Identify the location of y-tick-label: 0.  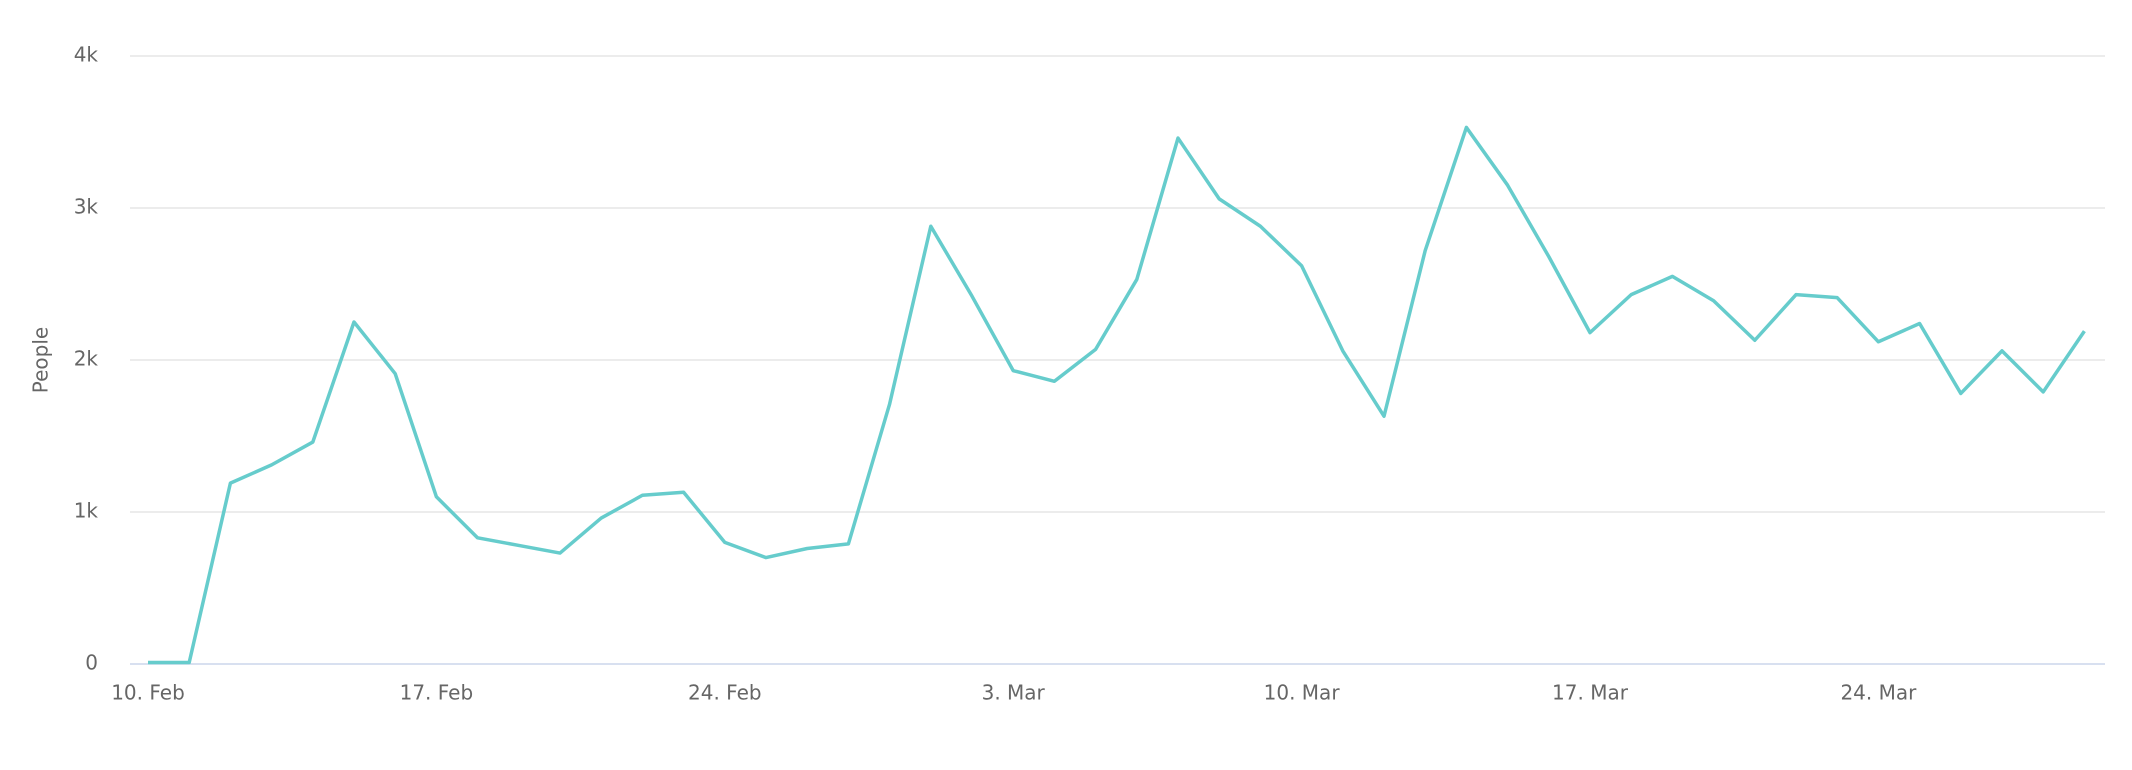
(91, 663).